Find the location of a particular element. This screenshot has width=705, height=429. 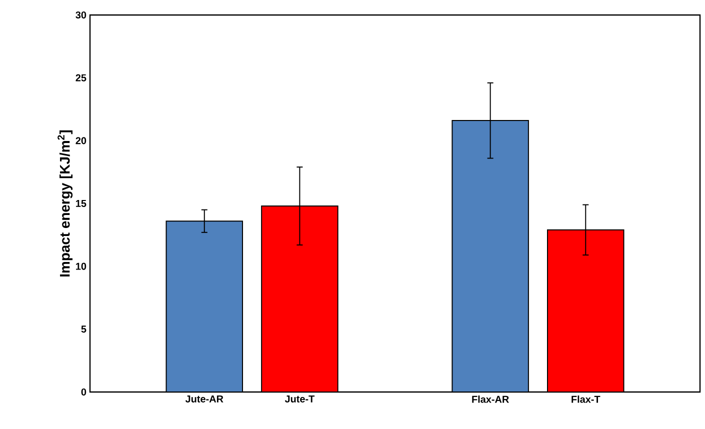

x-tick-label: Jute-T is located at coordinates (299, 399).